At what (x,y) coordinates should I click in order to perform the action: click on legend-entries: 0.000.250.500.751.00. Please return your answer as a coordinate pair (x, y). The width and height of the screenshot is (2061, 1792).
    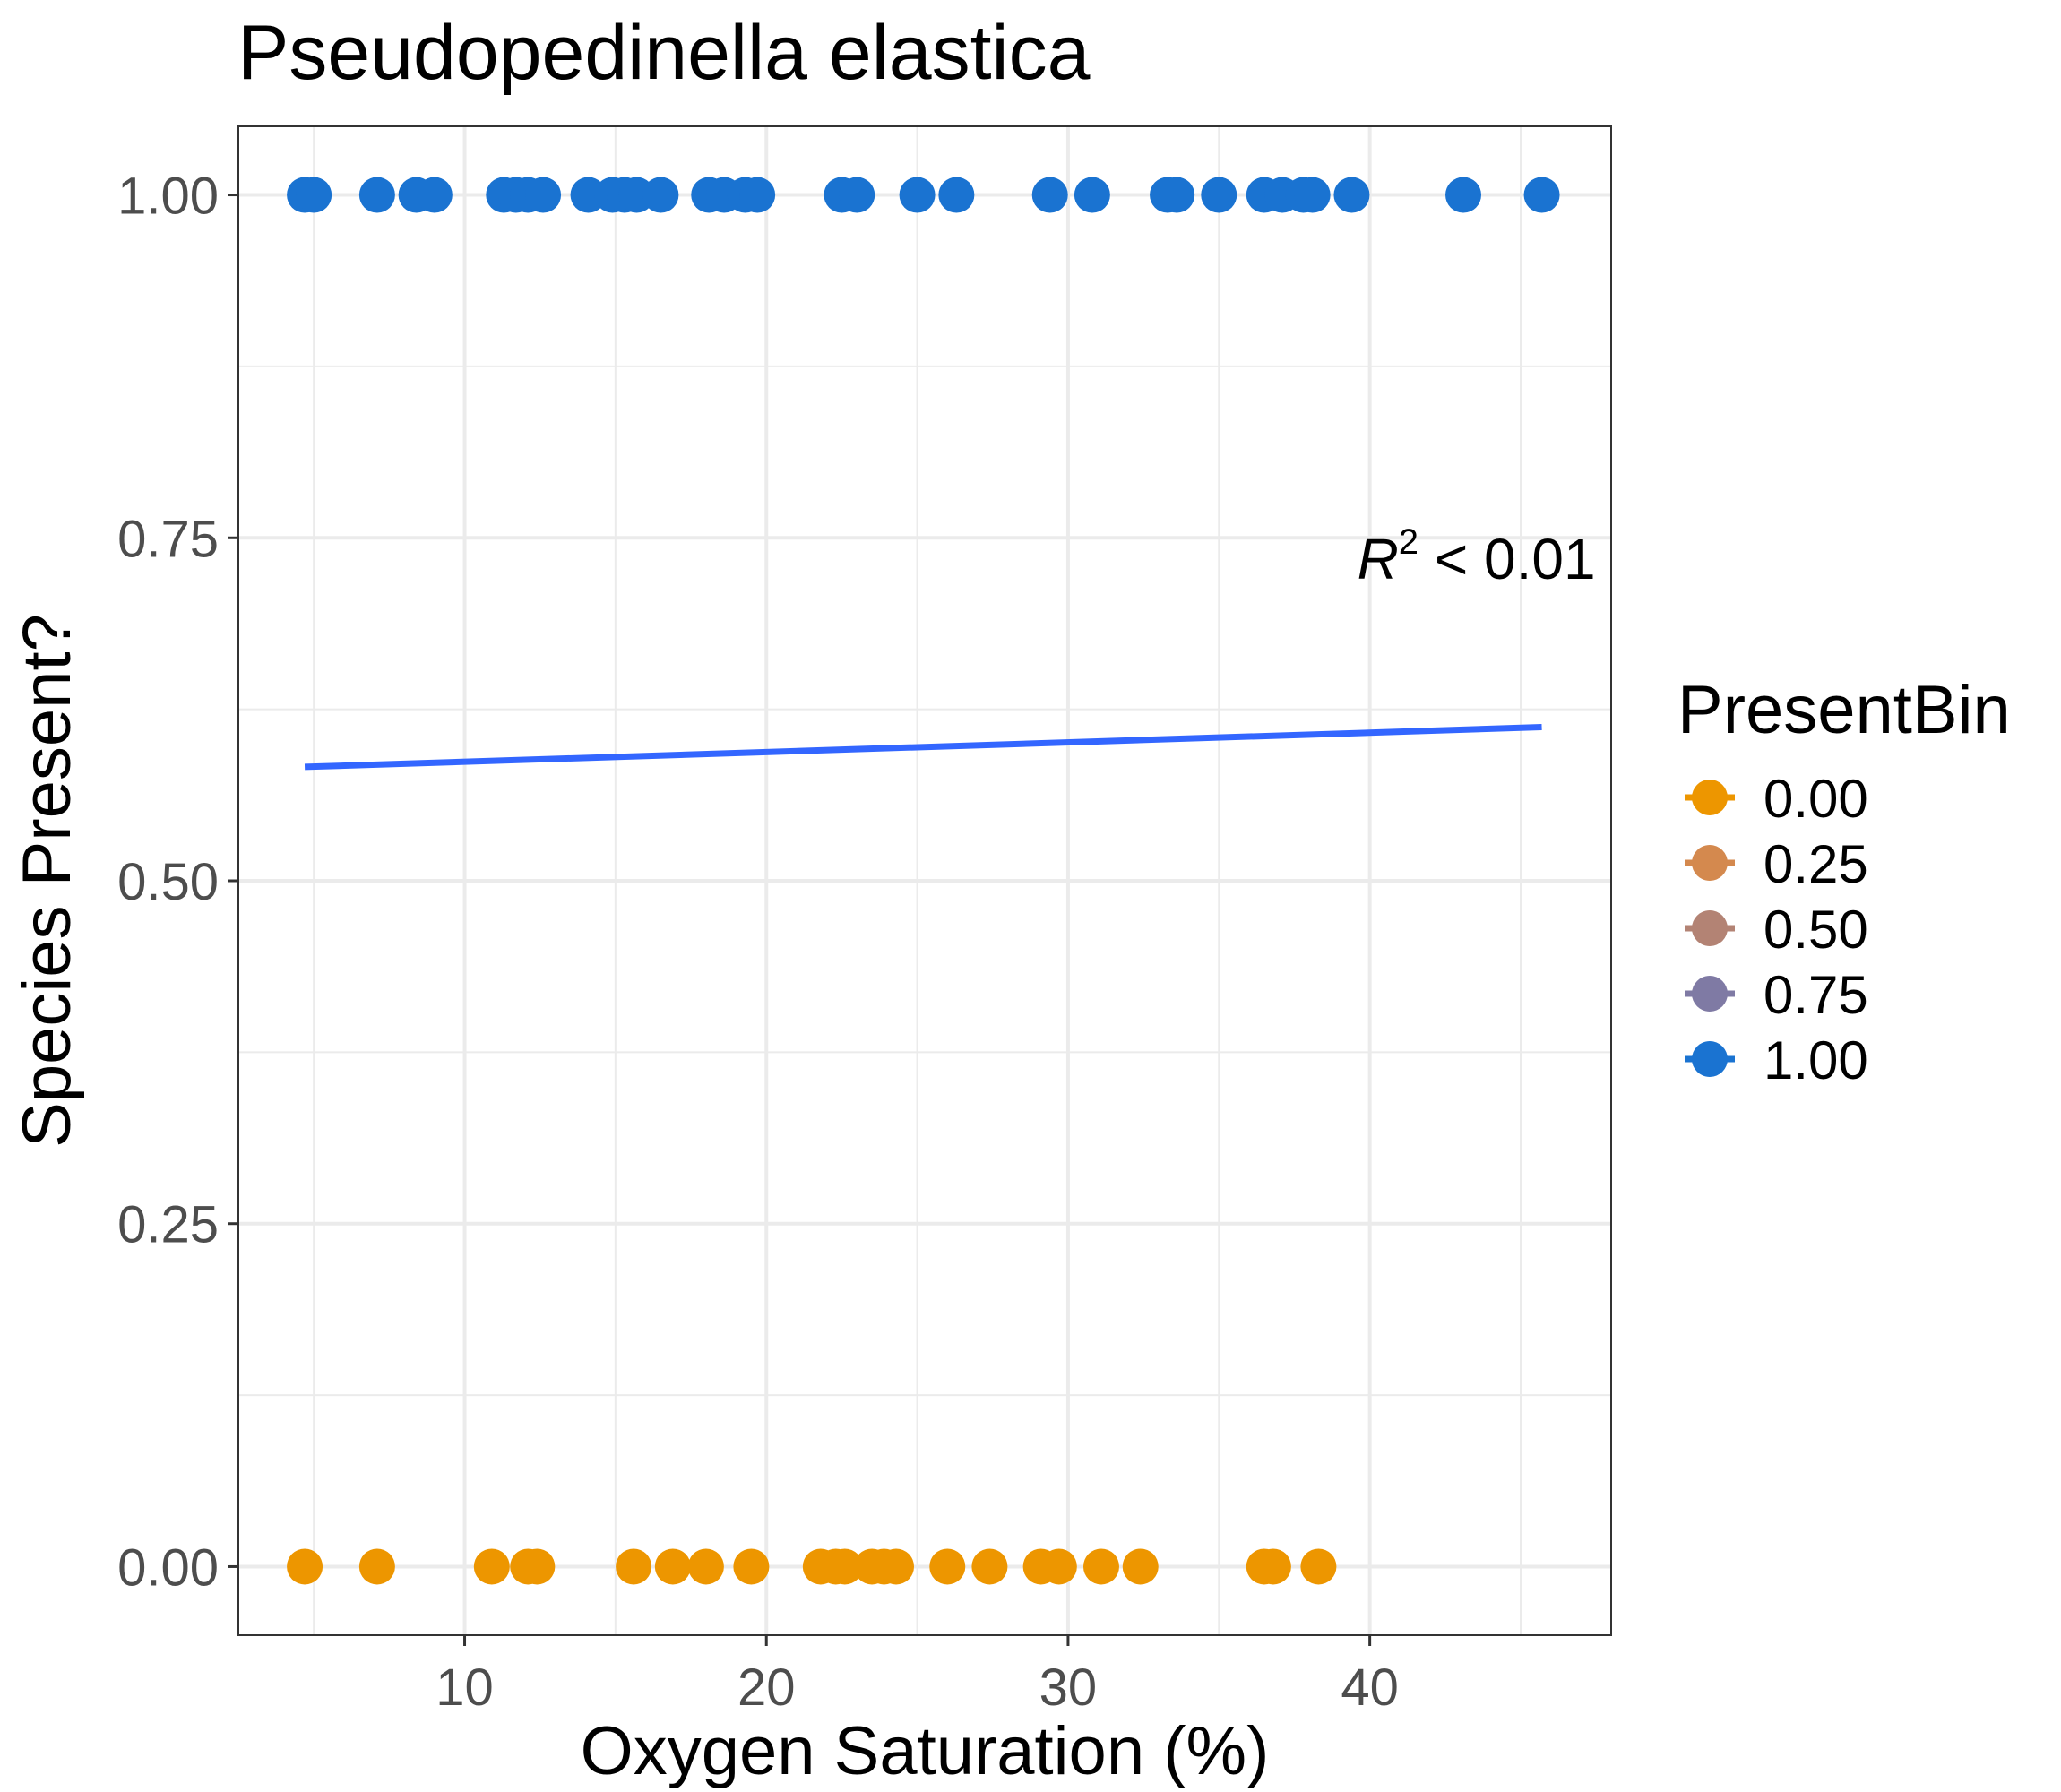
    Looking at the image, I should click on (1776, 929).